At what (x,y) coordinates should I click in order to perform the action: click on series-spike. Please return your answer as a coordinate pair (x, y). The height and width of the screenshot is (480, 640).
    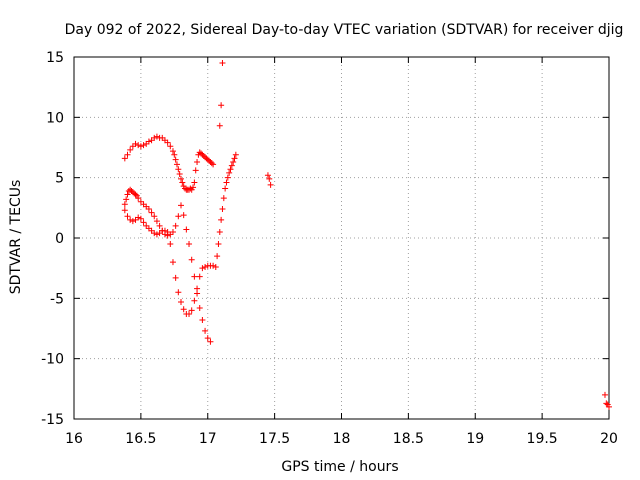
    Looking at the image, I should click on (221, 94).